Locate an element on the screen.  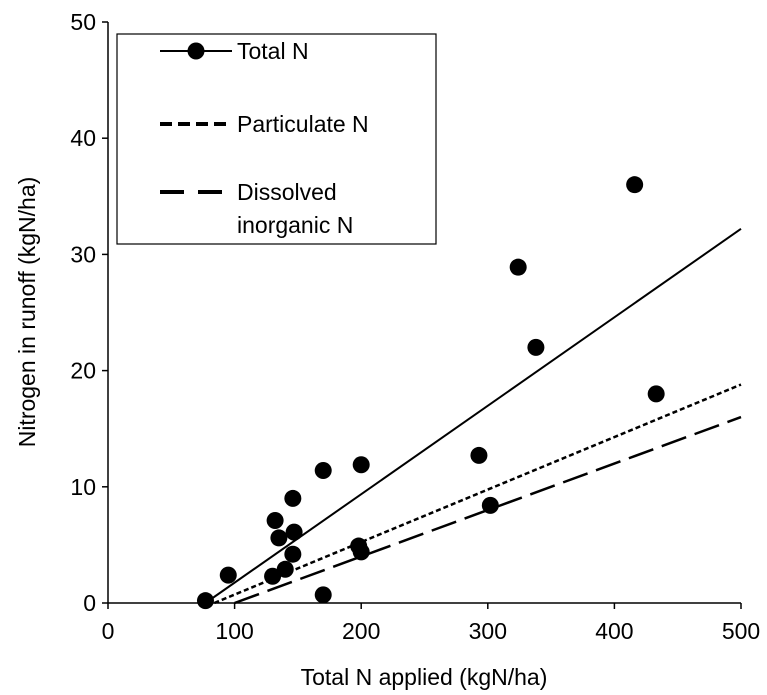
x-tick-label: 0 is located at coordinates (108, 631).